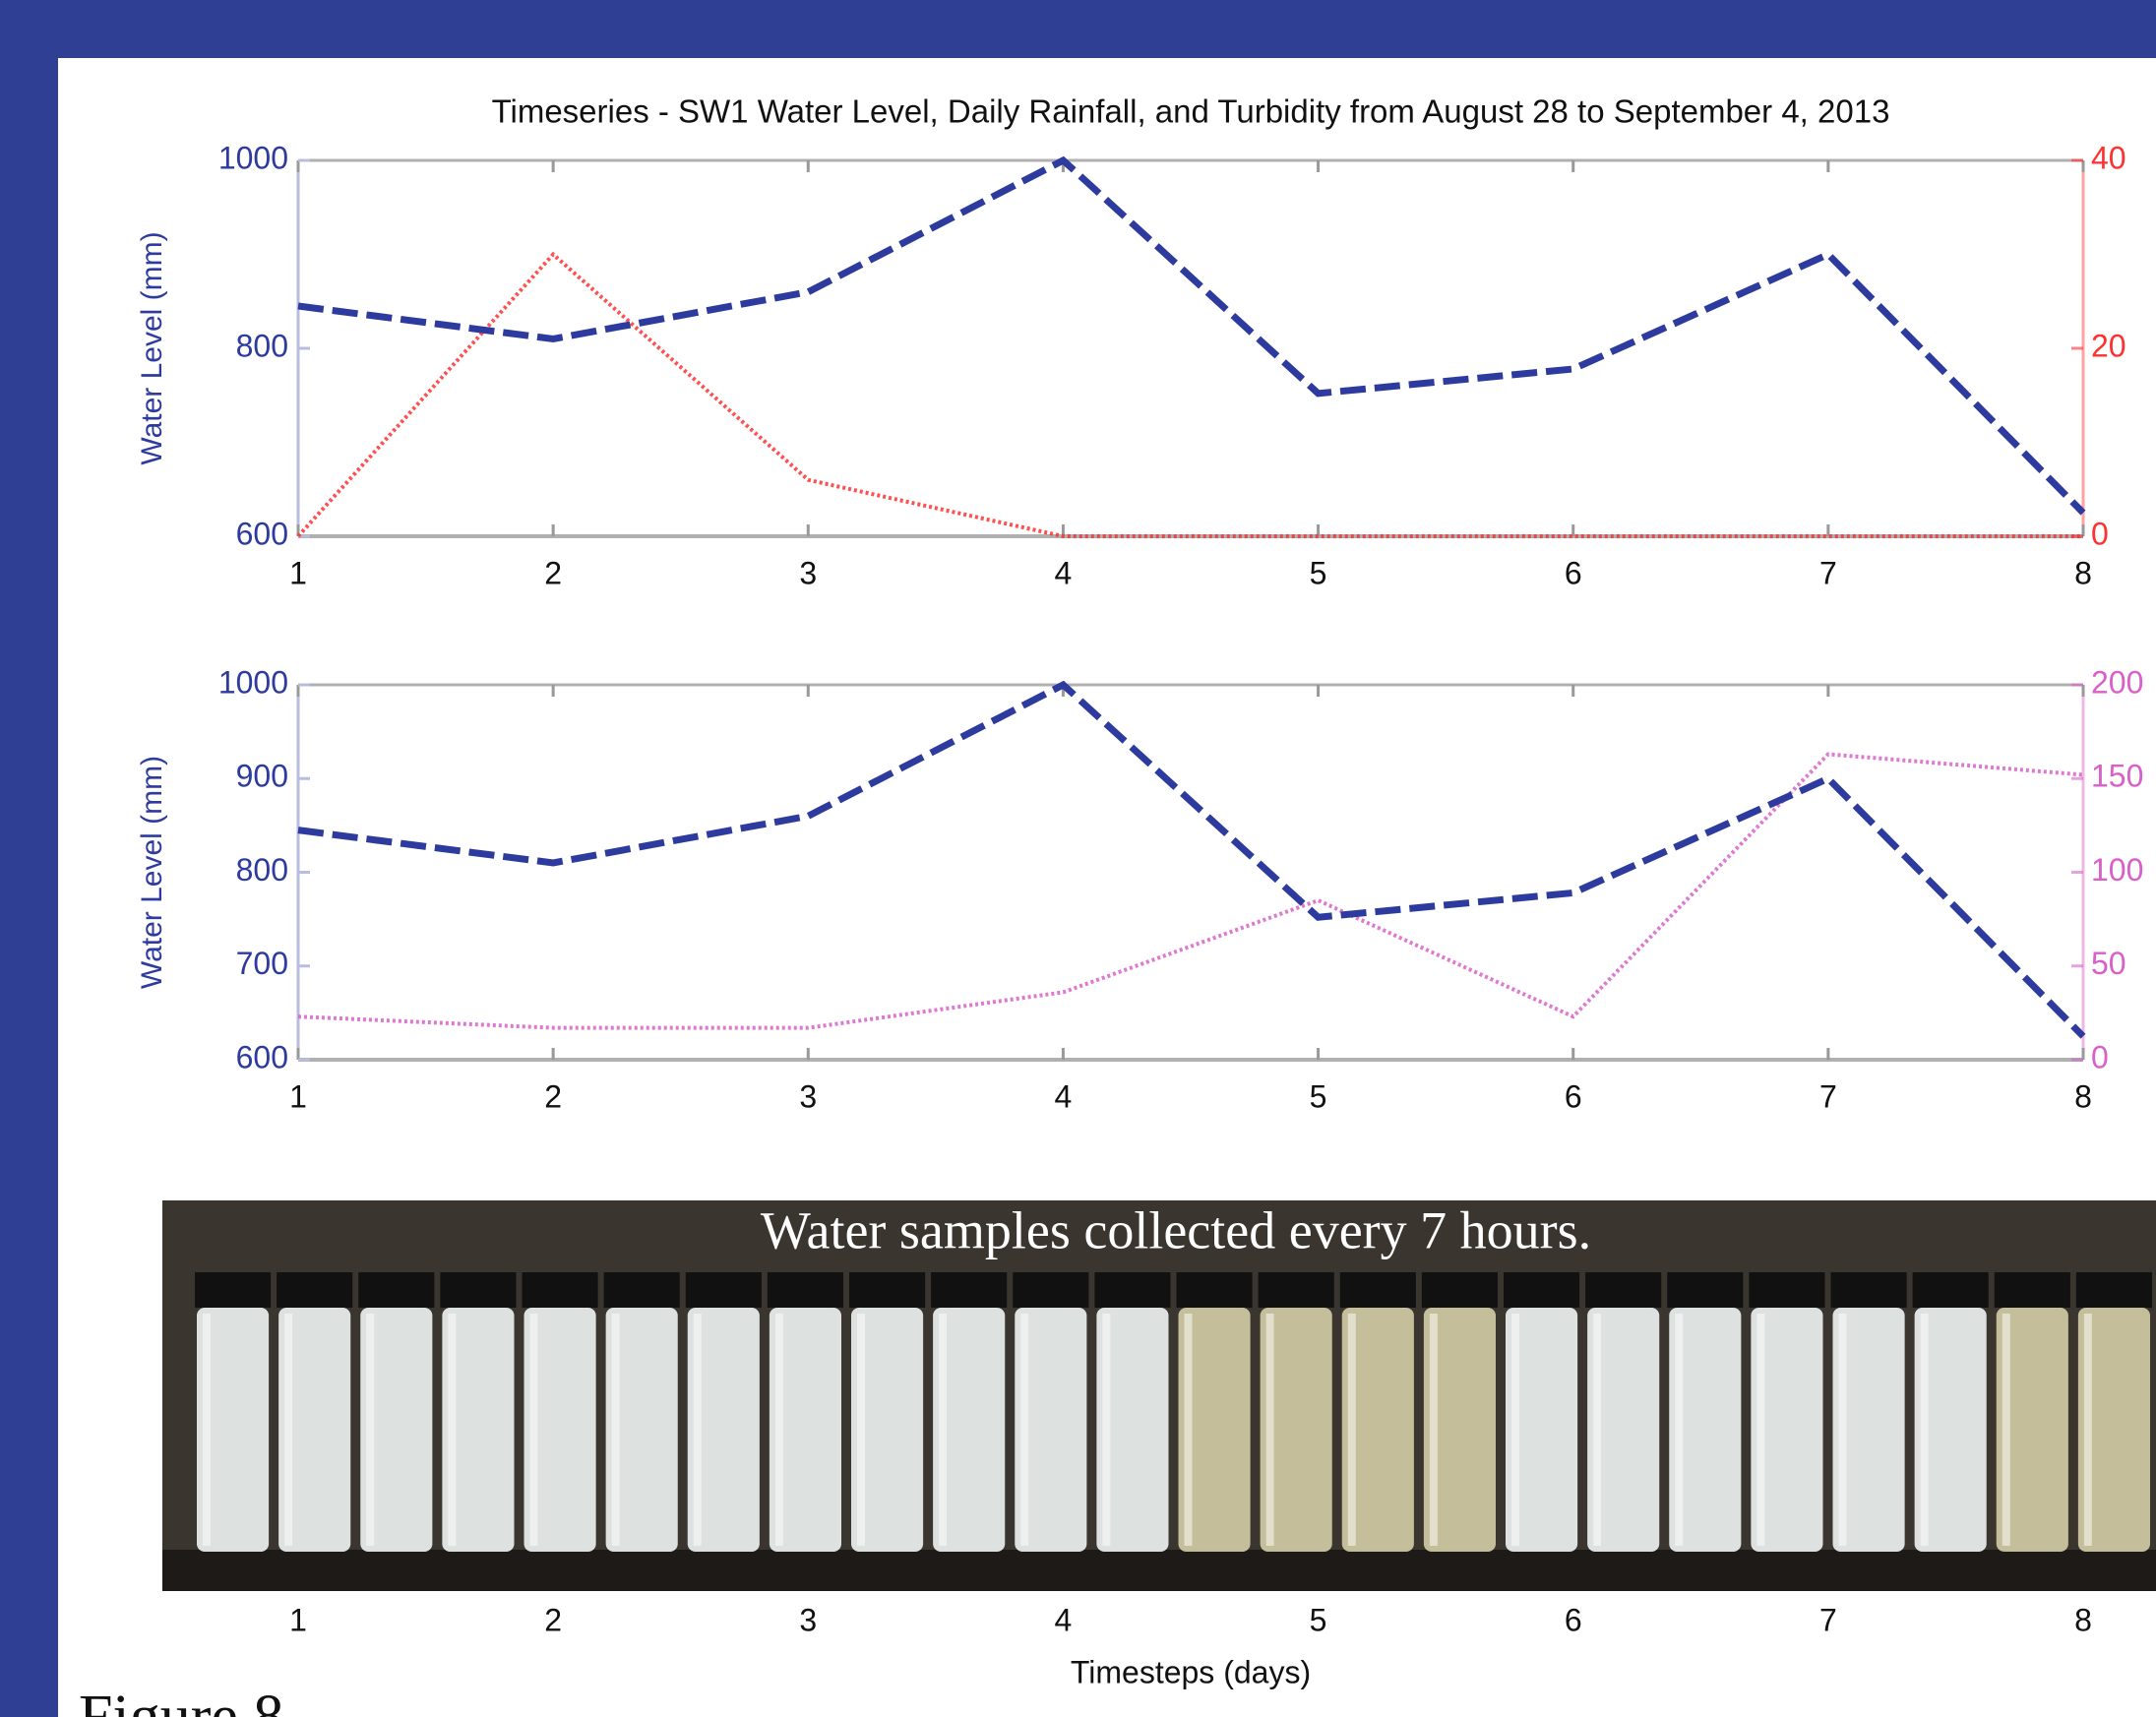 This screenshot has width=2156, height=1717. Describe the element at coordinates (253, 682) in the screenshot. I see `y-tick-label: 1000` at that location.